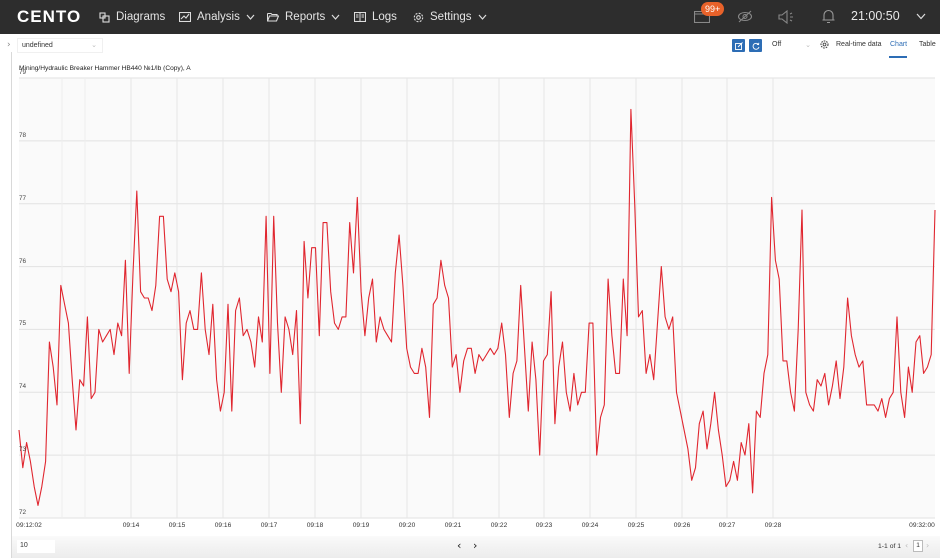  Describe the element at coordinates (223, 525) in the screenshot. I see `x-tick-label: 09:16` at that location.